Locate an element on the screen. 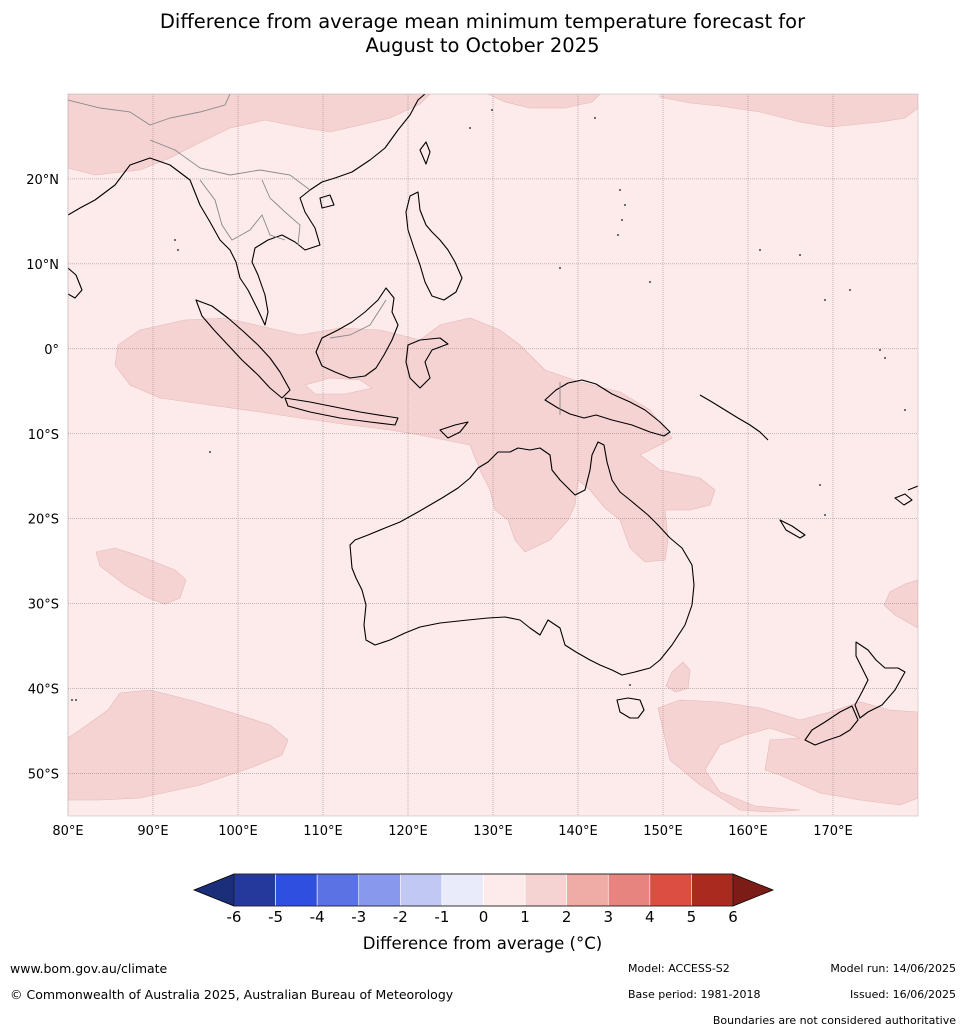 This screenshot has height=1035, width=965. coastline-hainan is located at coordinates (327, 201).